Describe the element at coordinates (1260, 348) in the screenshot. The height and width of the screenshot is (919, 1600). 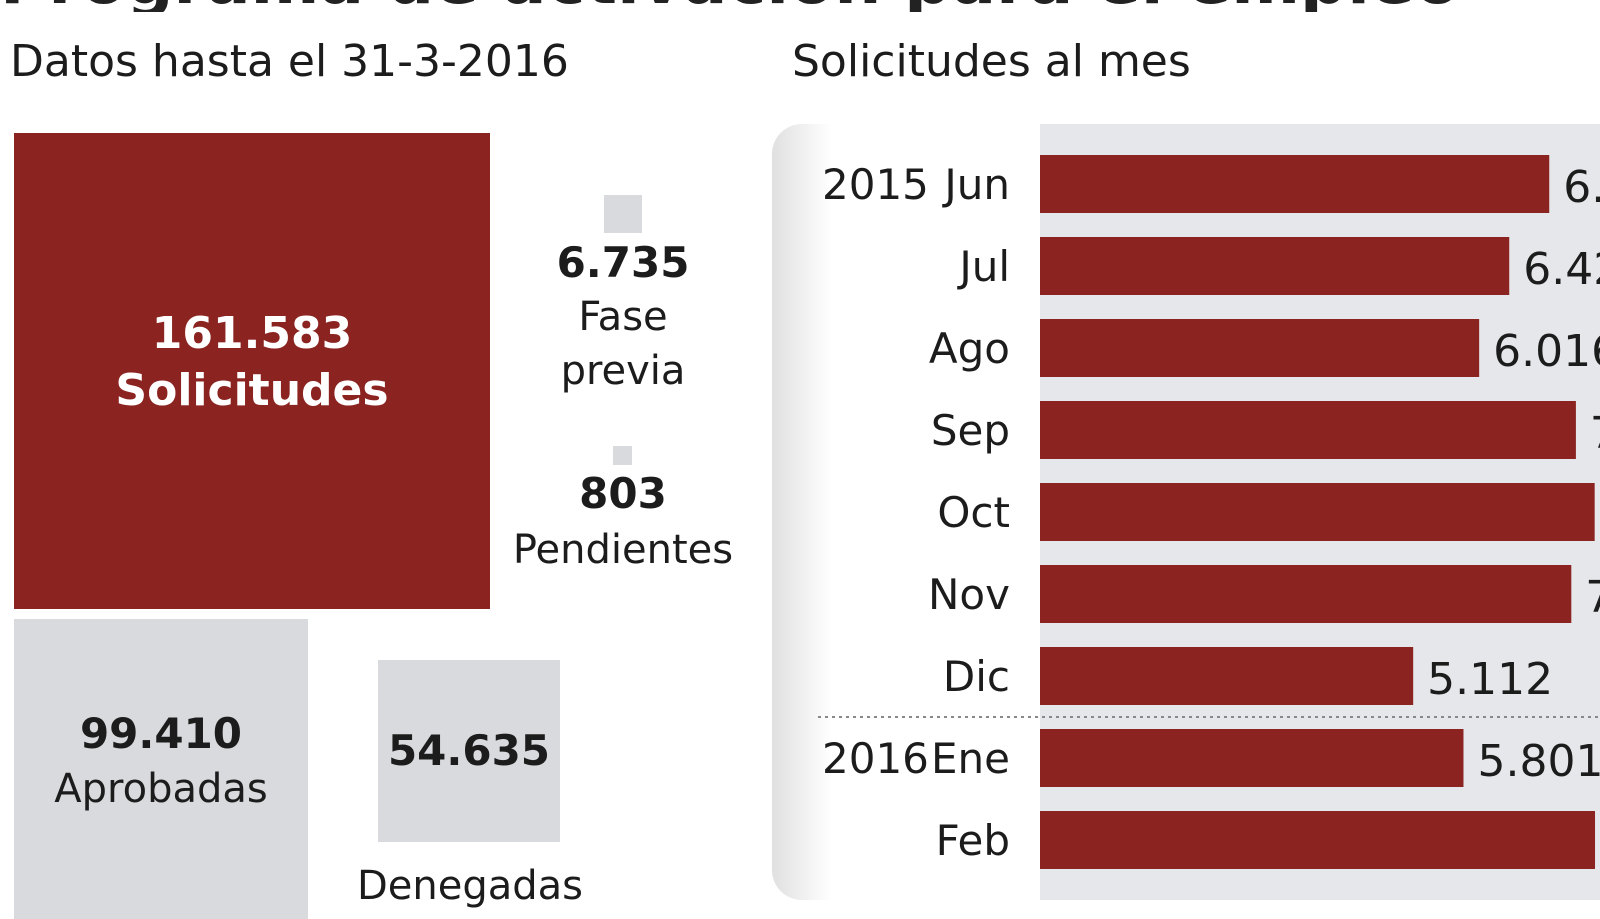
I see `bar-ago` at that location.